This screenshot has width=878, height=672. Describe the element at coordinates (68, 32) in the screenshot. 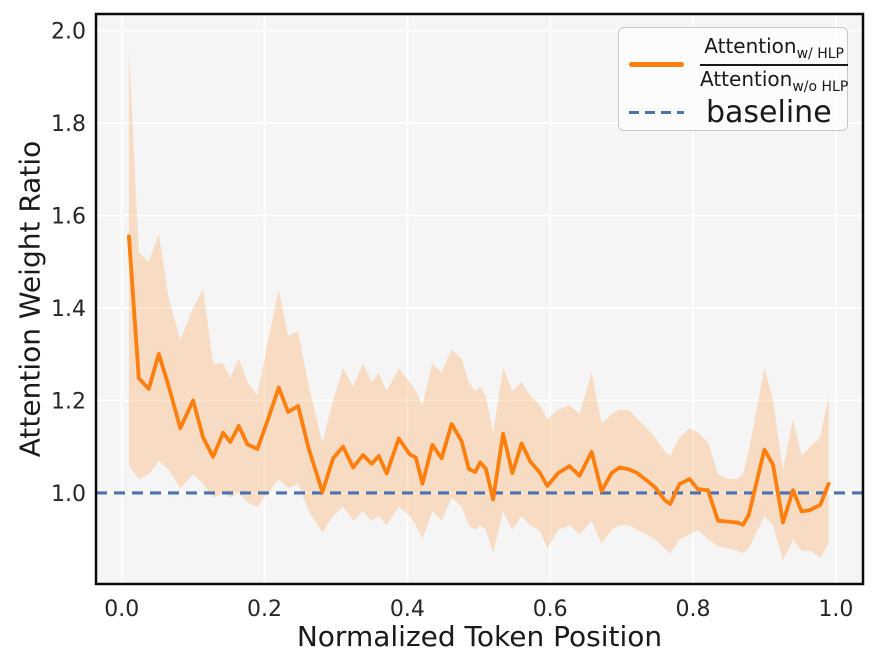

I see `y-tick-label: 2.0` at that location.